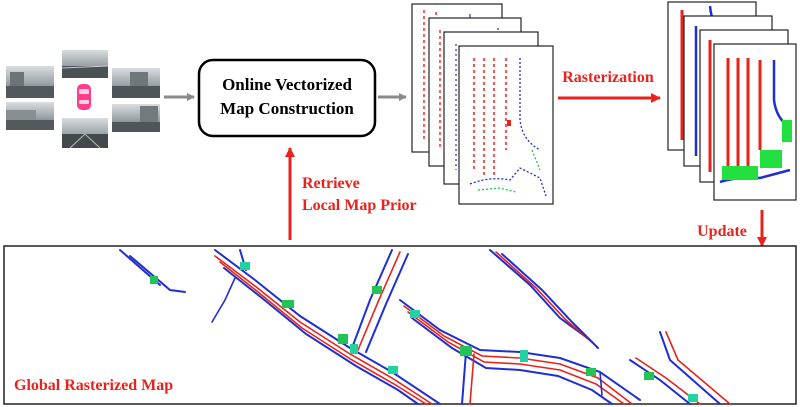 The width and height of the screenshot is (800, 407). What do you see at coordinates (287, 84) in the screenshot?
I see `box-title-line1: Online Vectorized` at bounding box center [287, 84].